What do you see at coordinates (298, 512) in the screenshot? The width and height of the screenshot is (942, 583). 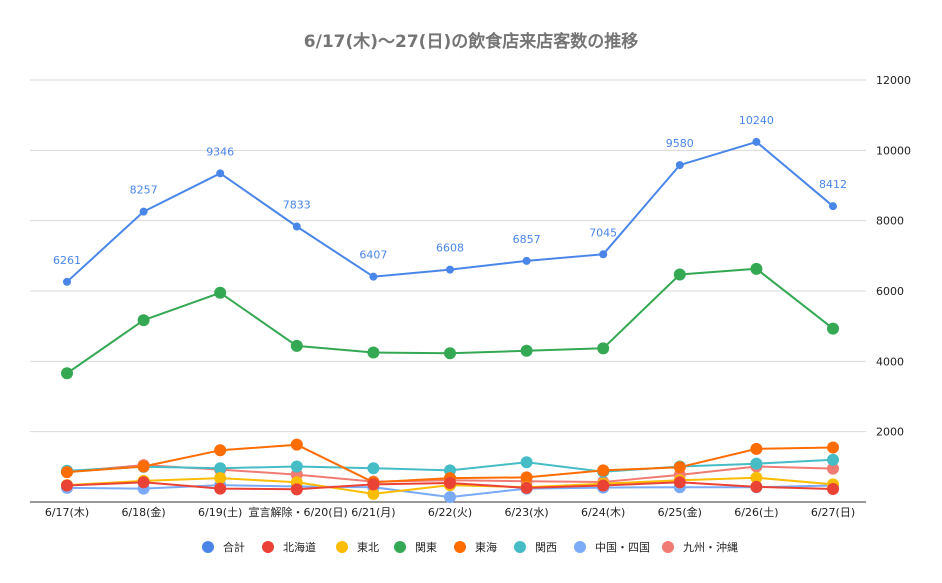 I see `x-tick-label: 宣言解除・6/20(日)` at bounding box center [298, 512].